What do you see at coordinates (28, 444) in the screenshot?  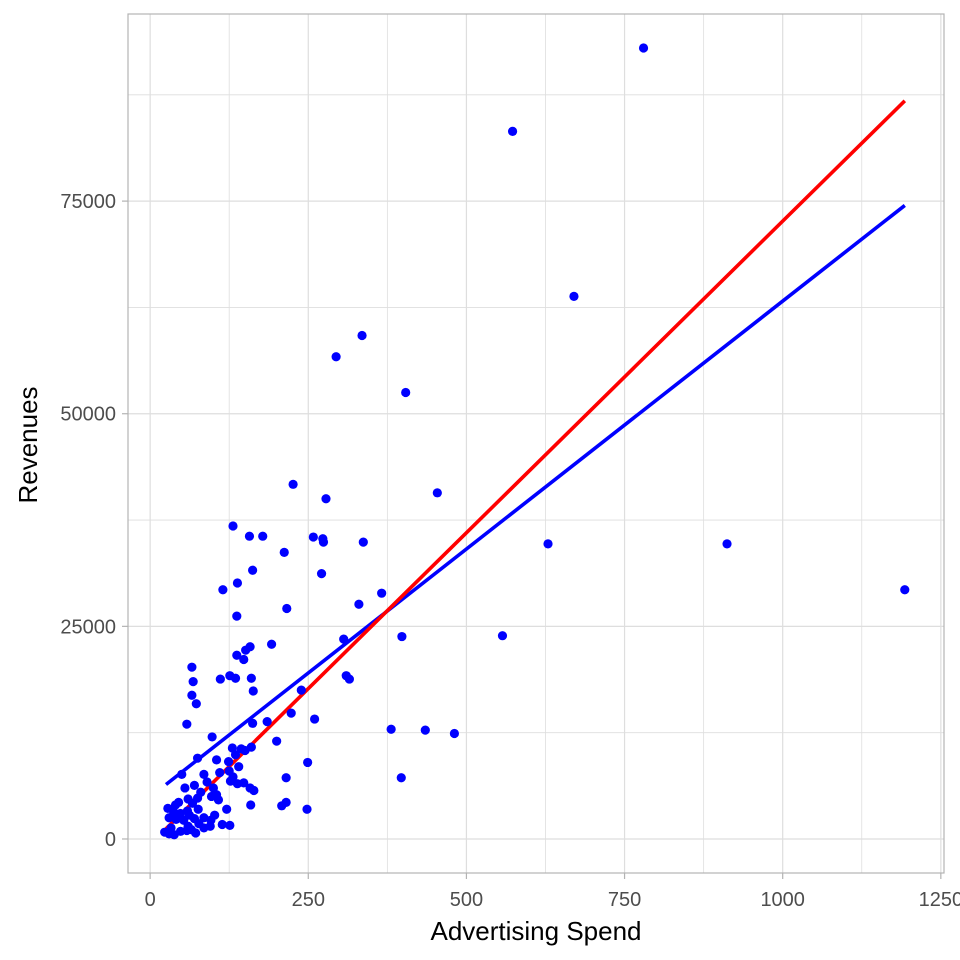 I see `y-axis-title: Revenues` at bounding box center [28, 444].